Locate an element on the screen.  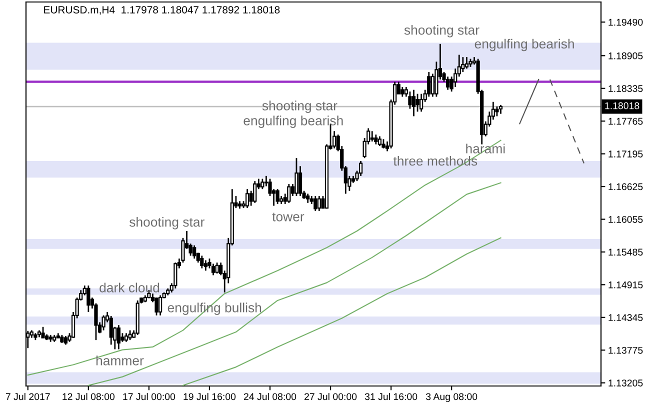
x-tick-label: 12 Jul 08:00 is located at coordinates (88, 396).